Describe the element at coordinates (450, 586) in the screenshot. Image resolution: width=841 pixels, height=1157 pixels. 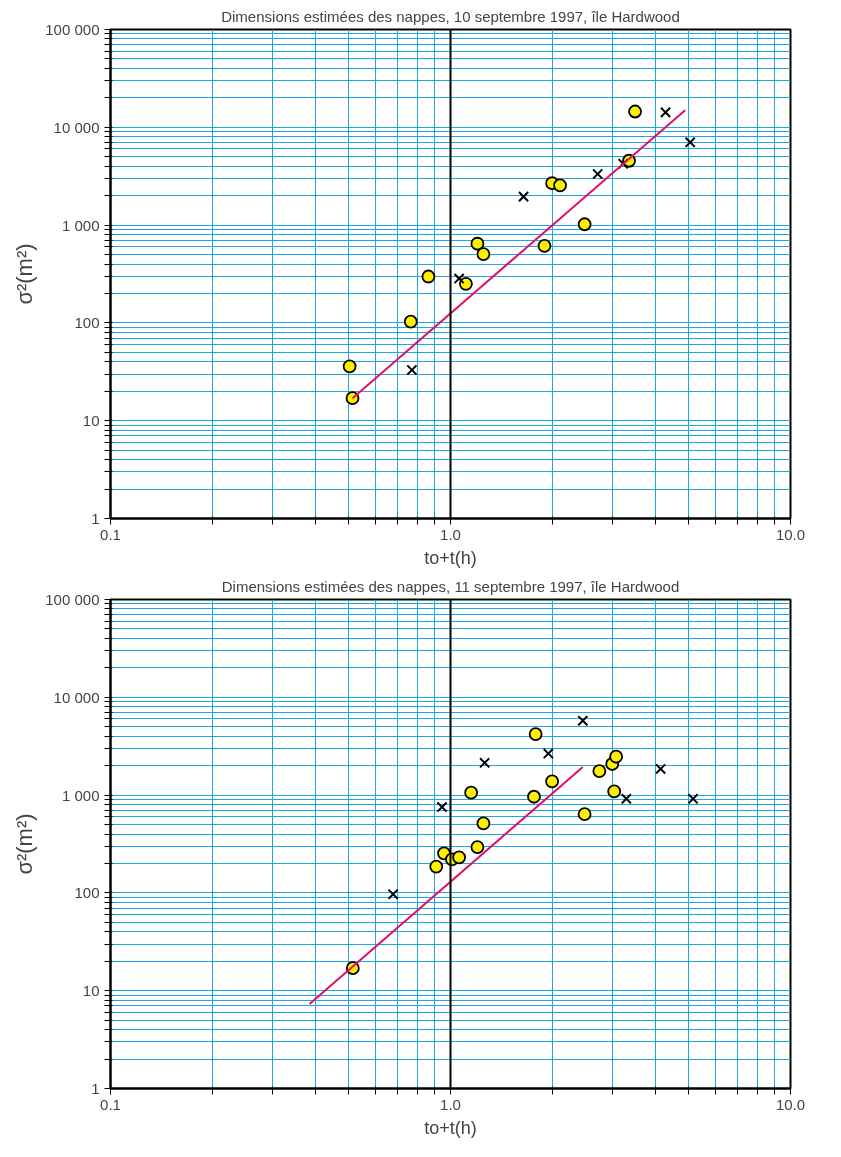
I see `chart-title: Dimensions estimées des nappes, 11 septembre 1997, île Hardwood` at that location.